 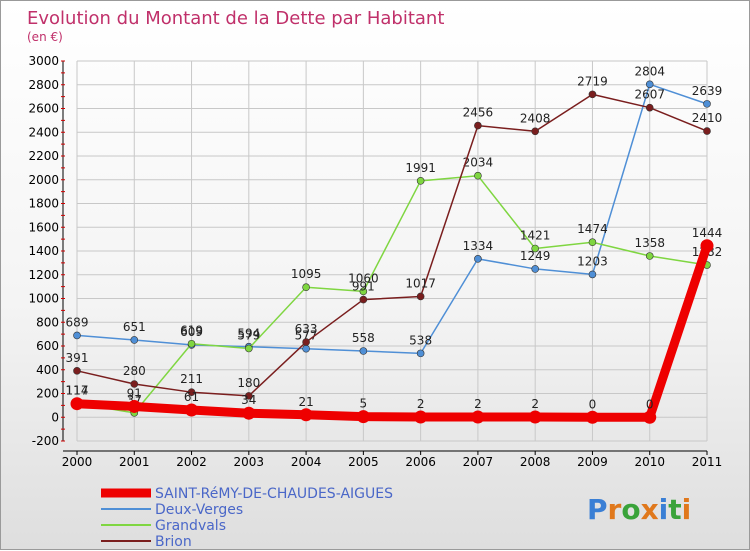 What do you see at coordinates (306, 274) in the screenshot?
I see `data-label: 1095` at bounding box center [306, 274].